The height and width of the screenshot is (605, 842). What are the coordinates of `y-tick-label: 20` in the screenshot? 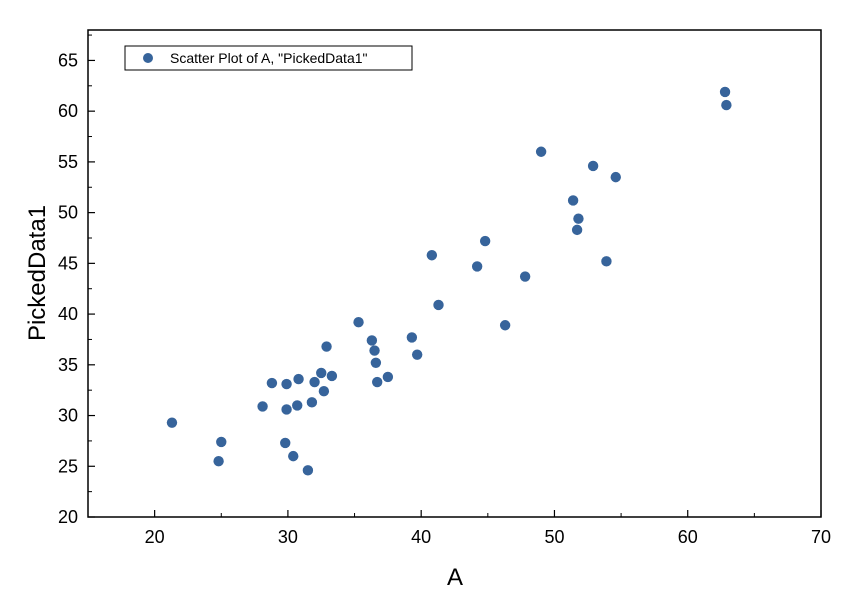 It's located at (68, 517).